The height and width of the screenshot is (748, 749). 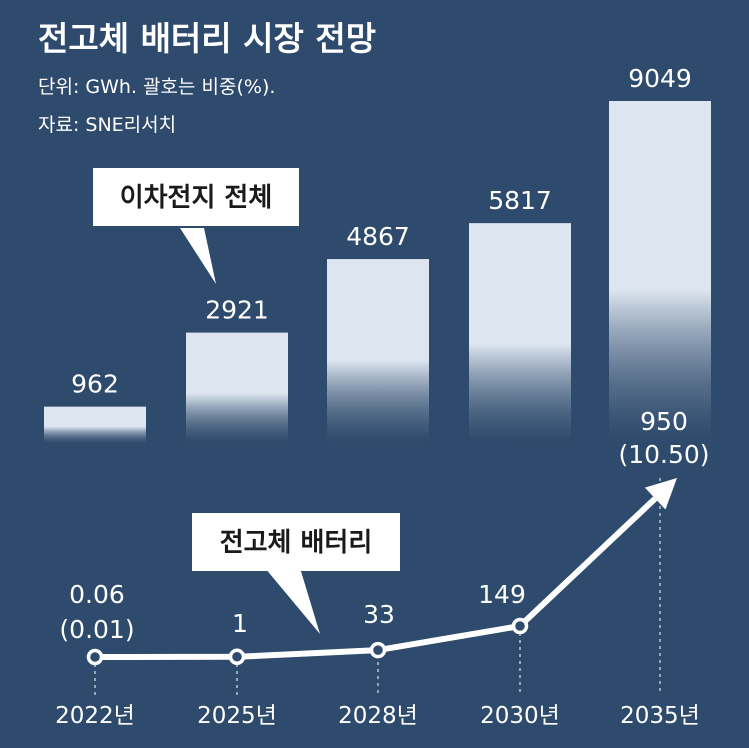 I want to click on callout-solid-state-label: 전고체 배터리, so click(x=296, y=543).